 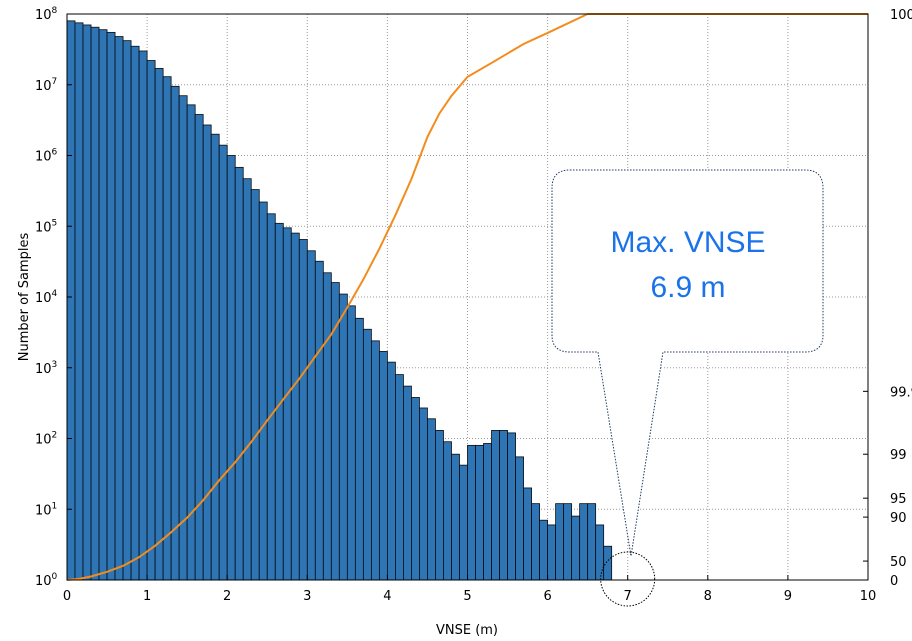 What do you see at coordinates (894, 581) in the screenshot?
I see `right-tick-label: 0` at bounding box center [894, 581].